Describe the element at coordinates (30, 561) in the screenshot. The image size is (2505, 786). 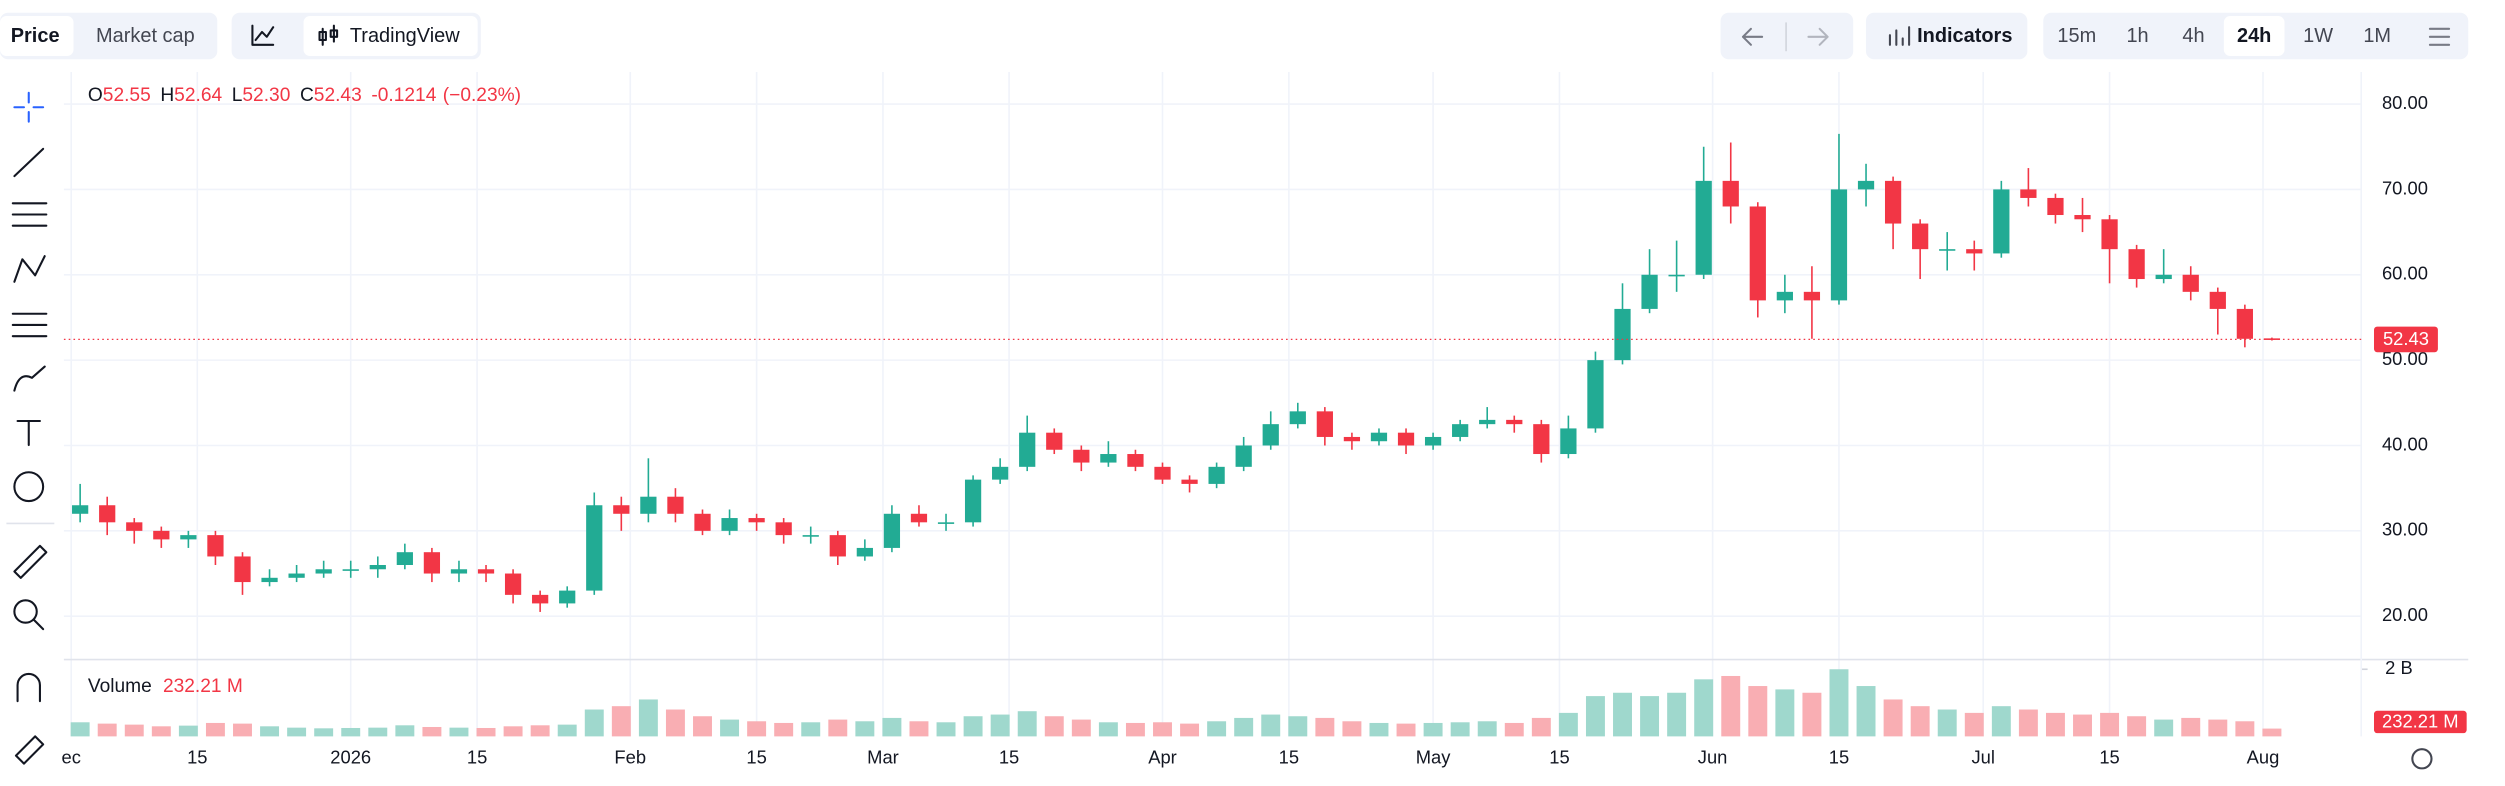
I see `ruler-tool` at that location.